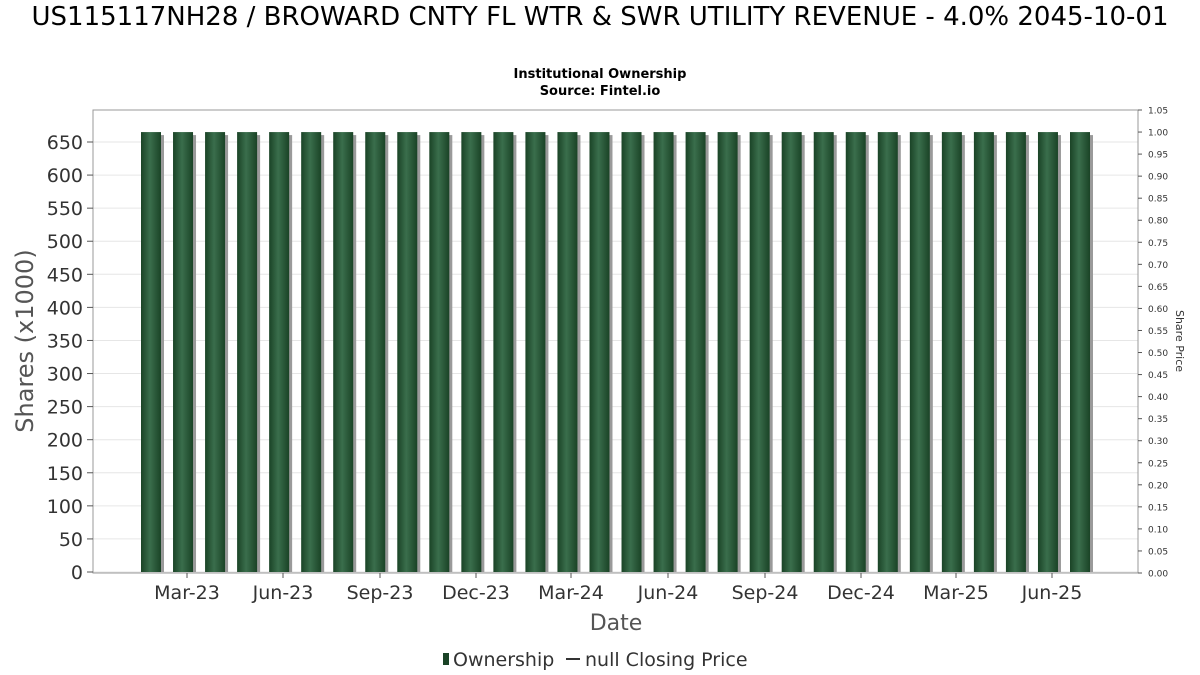  What do you see at coordinates (861, 593) in the screenshot?
I see `x-tick-label: Dec-24` at bounding box center [861, 593].